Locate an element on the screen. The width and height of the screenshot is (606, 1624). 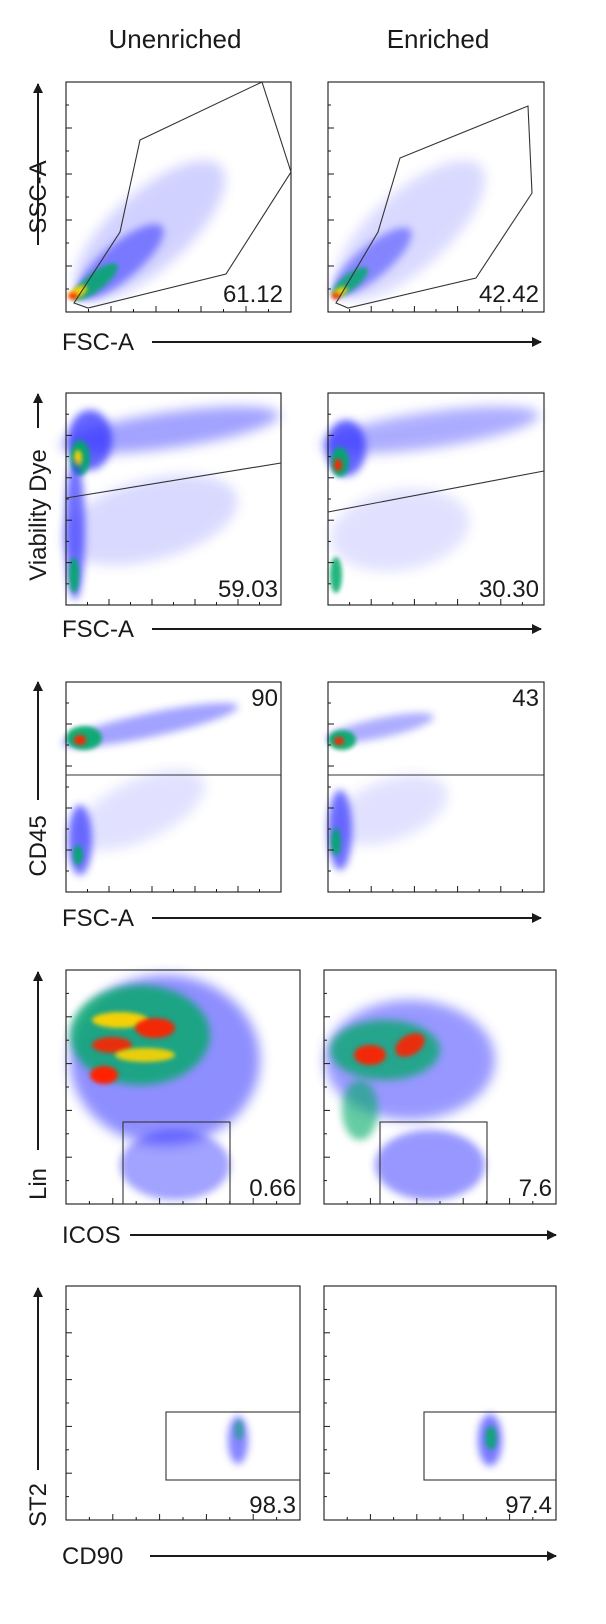
gate-percent: 59.03 is located at coordinates (248, 589).